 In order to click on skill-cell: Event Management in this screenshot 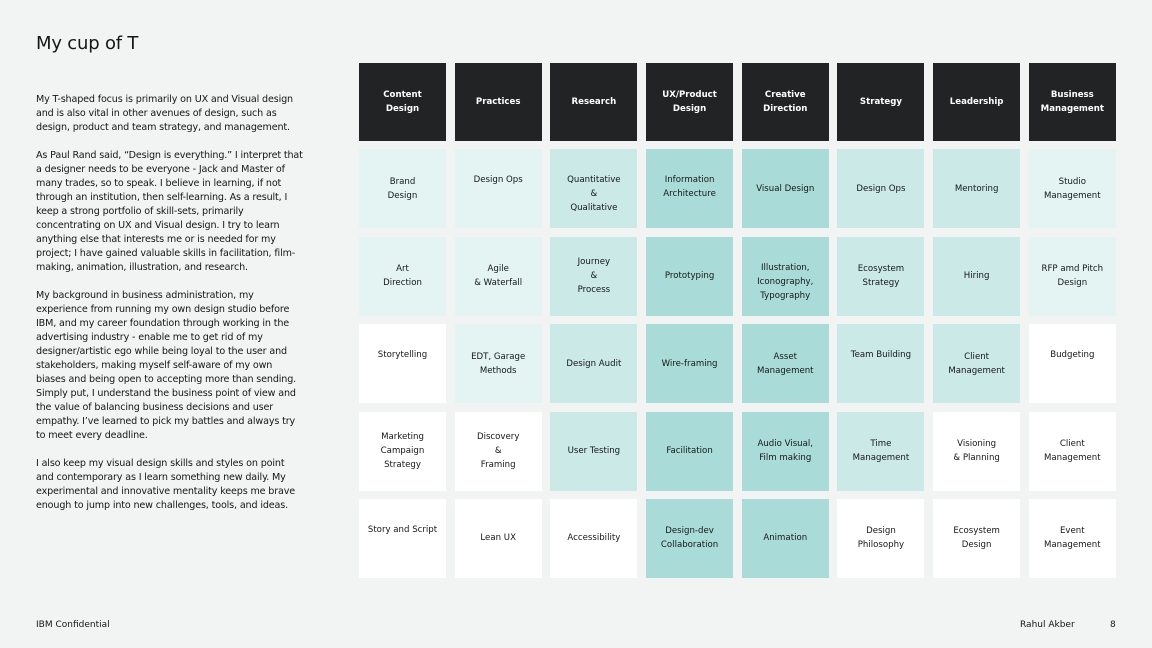, I will do `click(1072, 538)`.